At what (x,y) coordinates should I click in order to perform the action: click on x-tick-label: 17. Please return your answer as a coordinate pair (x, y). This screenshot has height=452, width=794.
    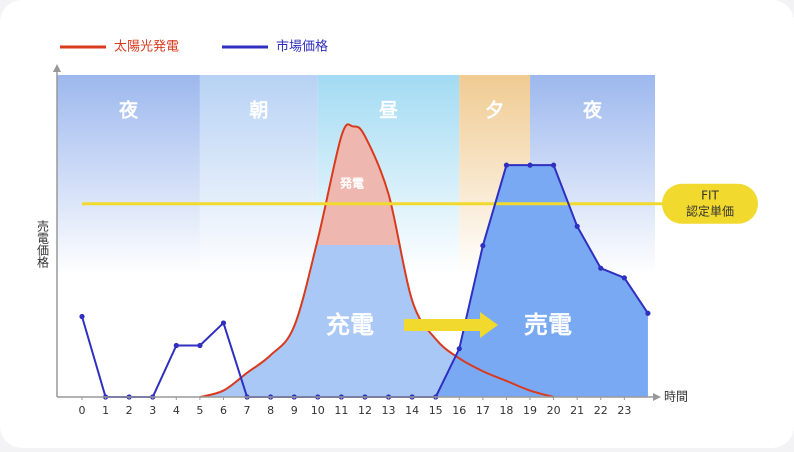
    Looking at the image, I should click on (483, 410).